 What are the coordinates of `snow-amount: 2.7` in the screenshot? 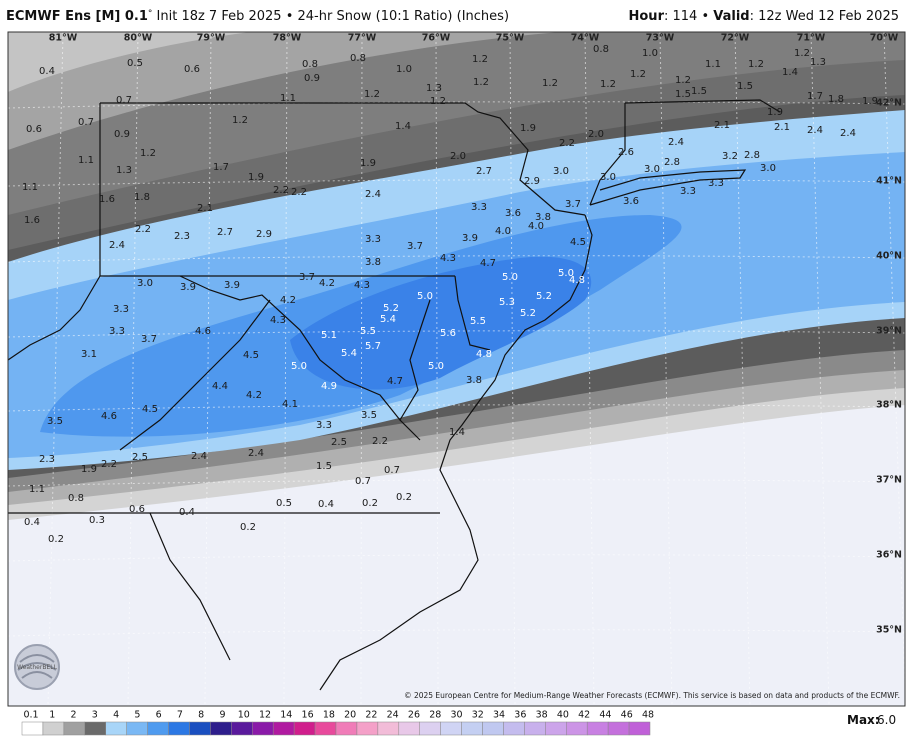 It's located at (225, 232).